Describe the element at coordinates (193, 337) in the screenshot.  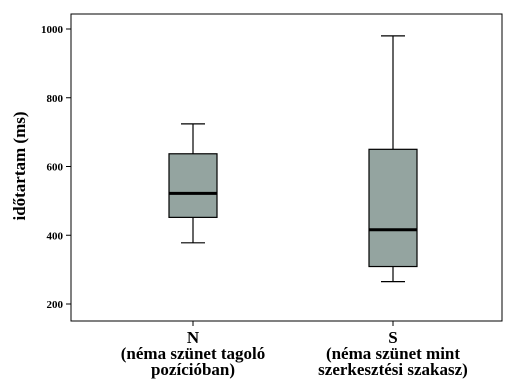
I see `x-category-label: N` at that location.